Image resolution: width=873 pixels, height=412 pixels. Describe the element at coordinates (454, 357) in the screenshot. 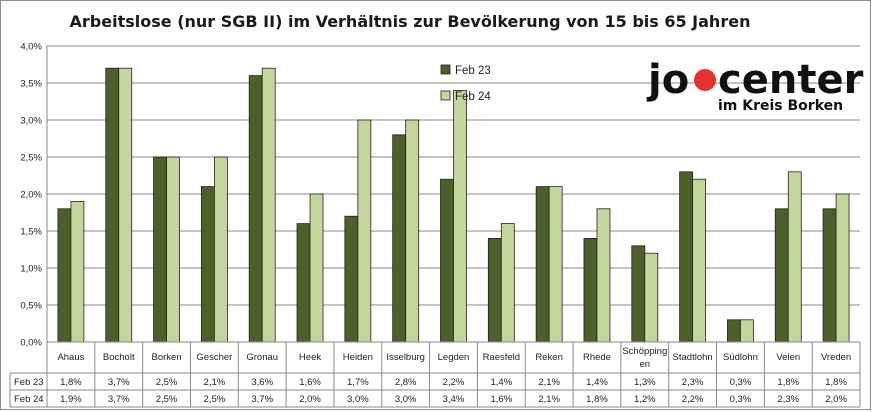

I see `category-label: Legden` at that location.